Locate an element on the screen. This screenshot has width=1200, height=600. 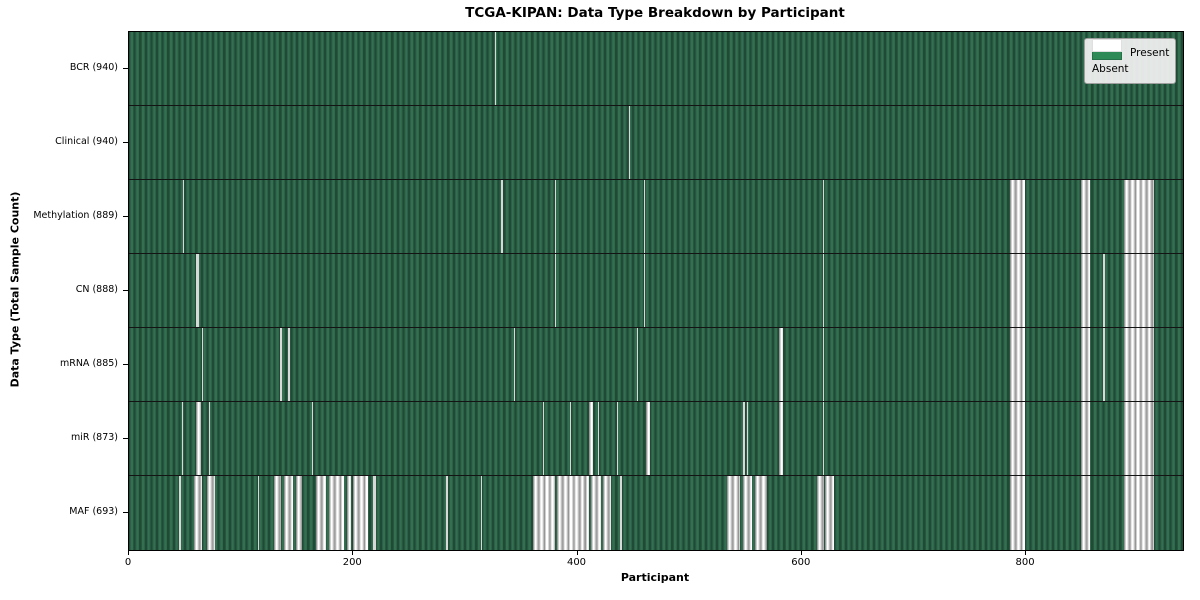
x-axis-label: Participant is located at coordinates (655, 577).